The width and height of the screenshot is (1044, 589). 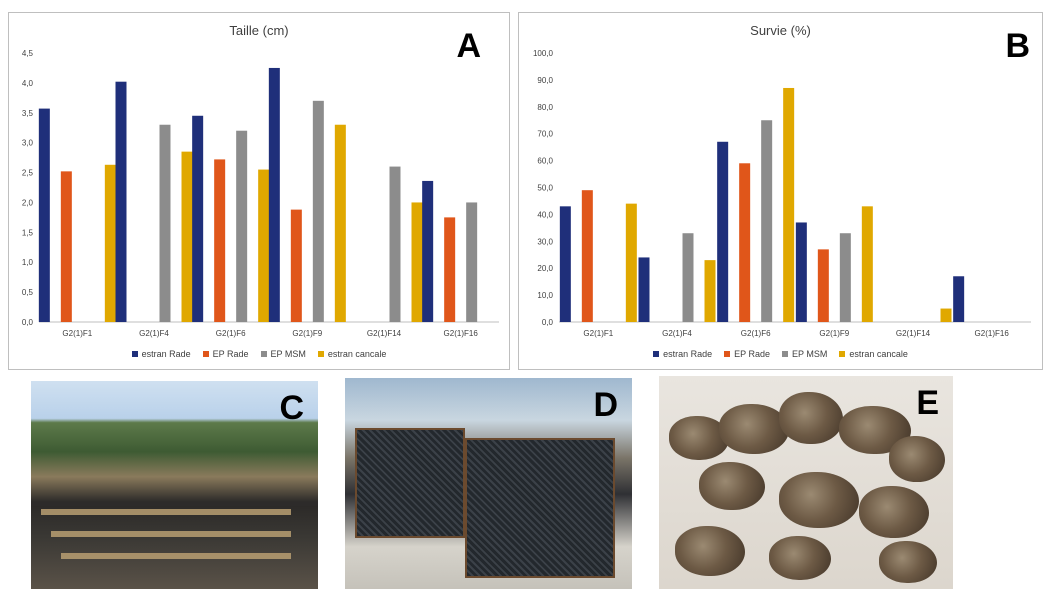 I want to click on y-tick-label: 90,0, so click(x=545, y=80).